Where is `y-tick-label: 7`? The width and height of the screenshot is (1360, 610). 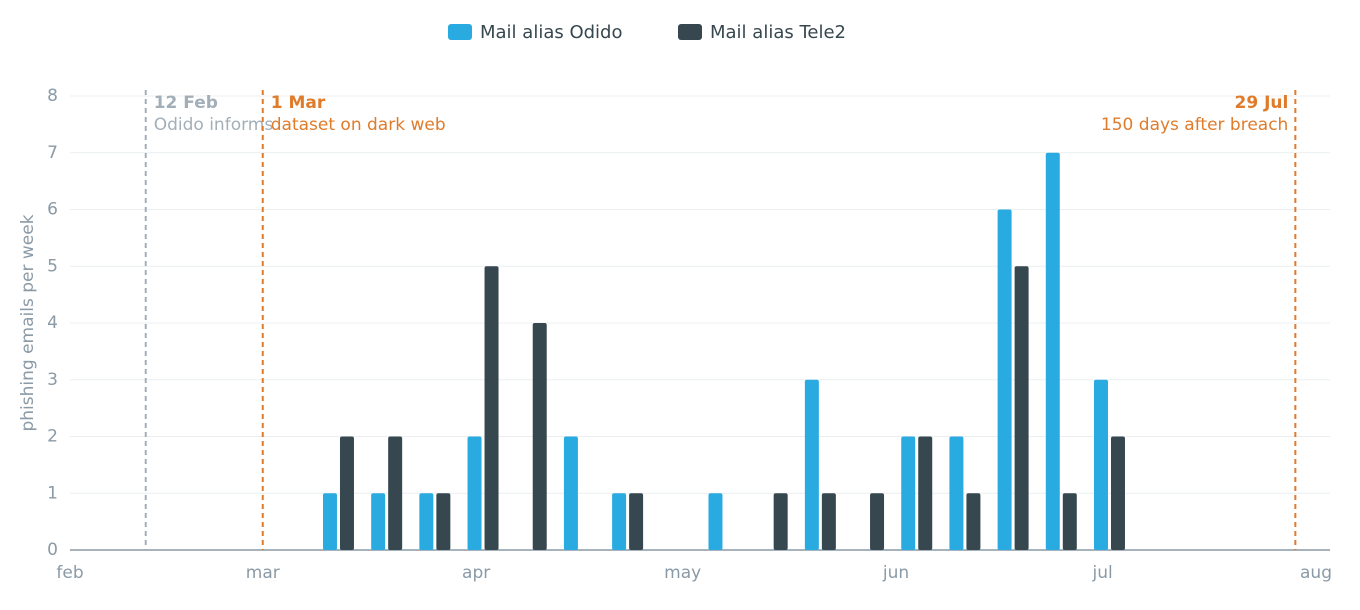
y-tick-label: 7 is located at coordinates (52, 153).